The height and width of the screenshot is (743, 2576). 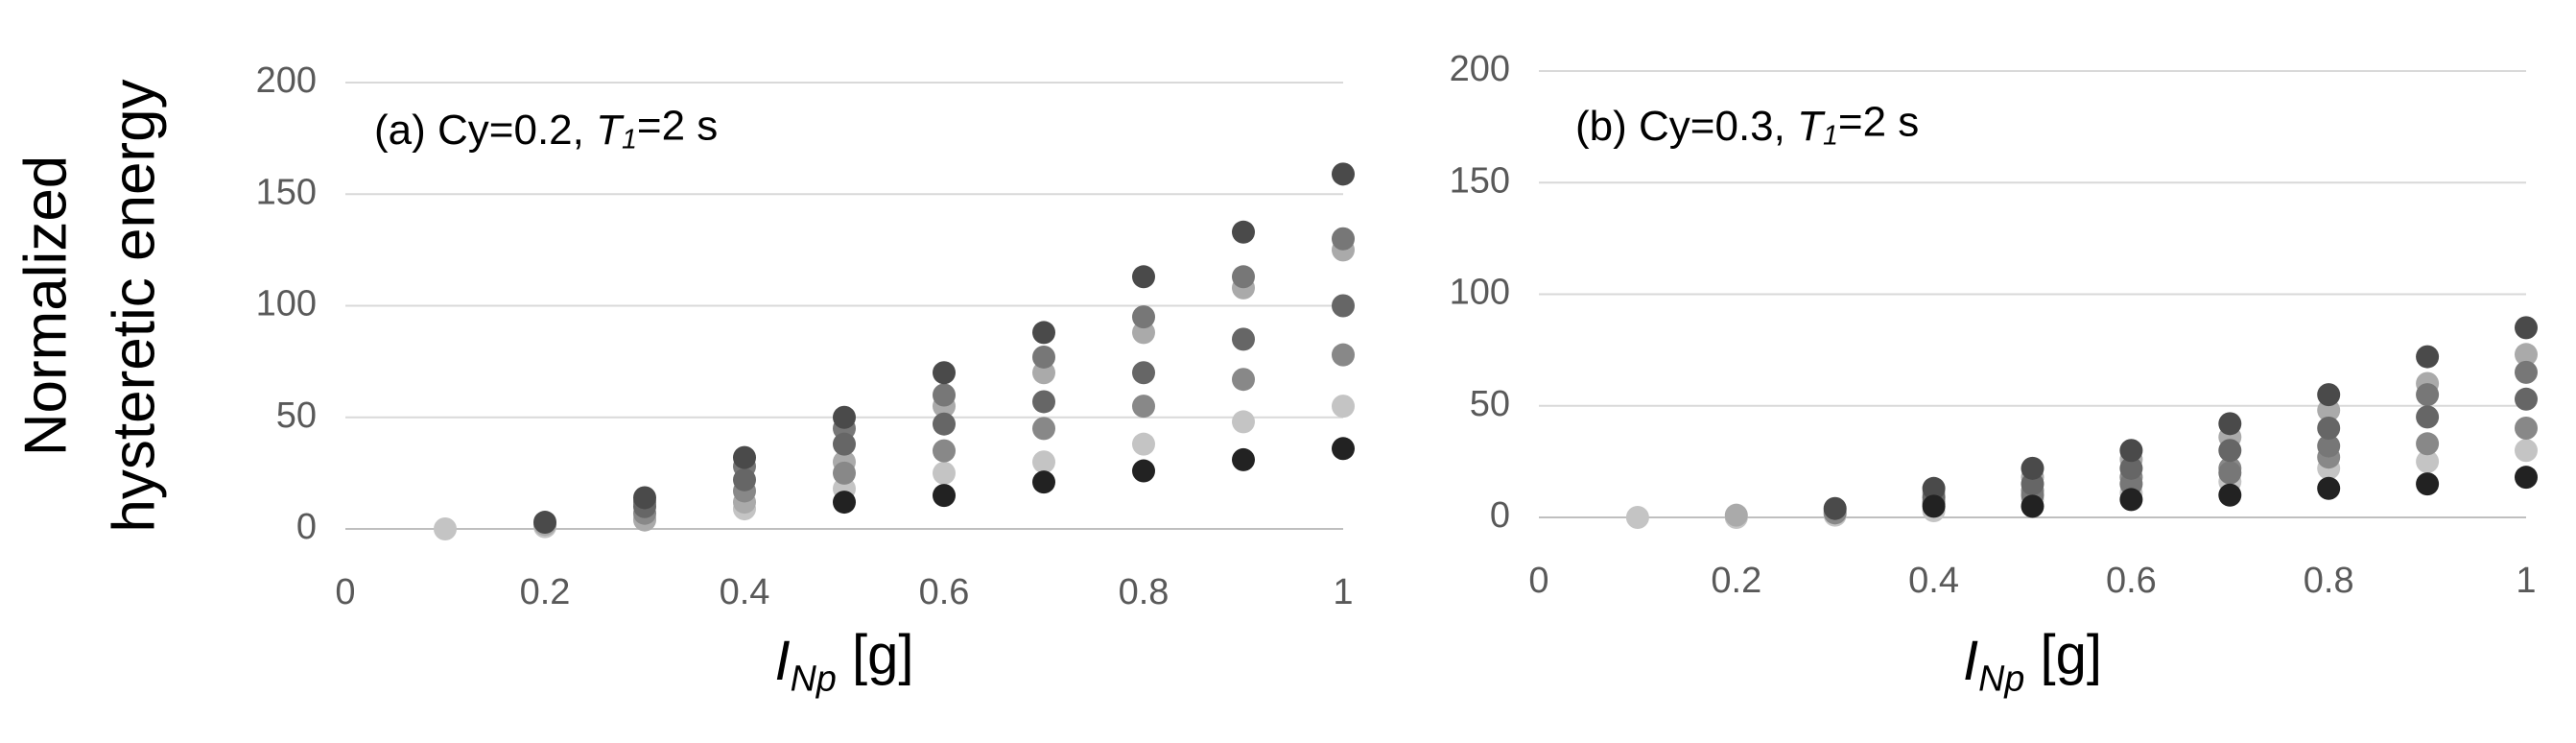 What do you see at coordinates (45, 306) in the screenshot?
I see `y-axis-label: Normalized` at bounding box center [45, 306].